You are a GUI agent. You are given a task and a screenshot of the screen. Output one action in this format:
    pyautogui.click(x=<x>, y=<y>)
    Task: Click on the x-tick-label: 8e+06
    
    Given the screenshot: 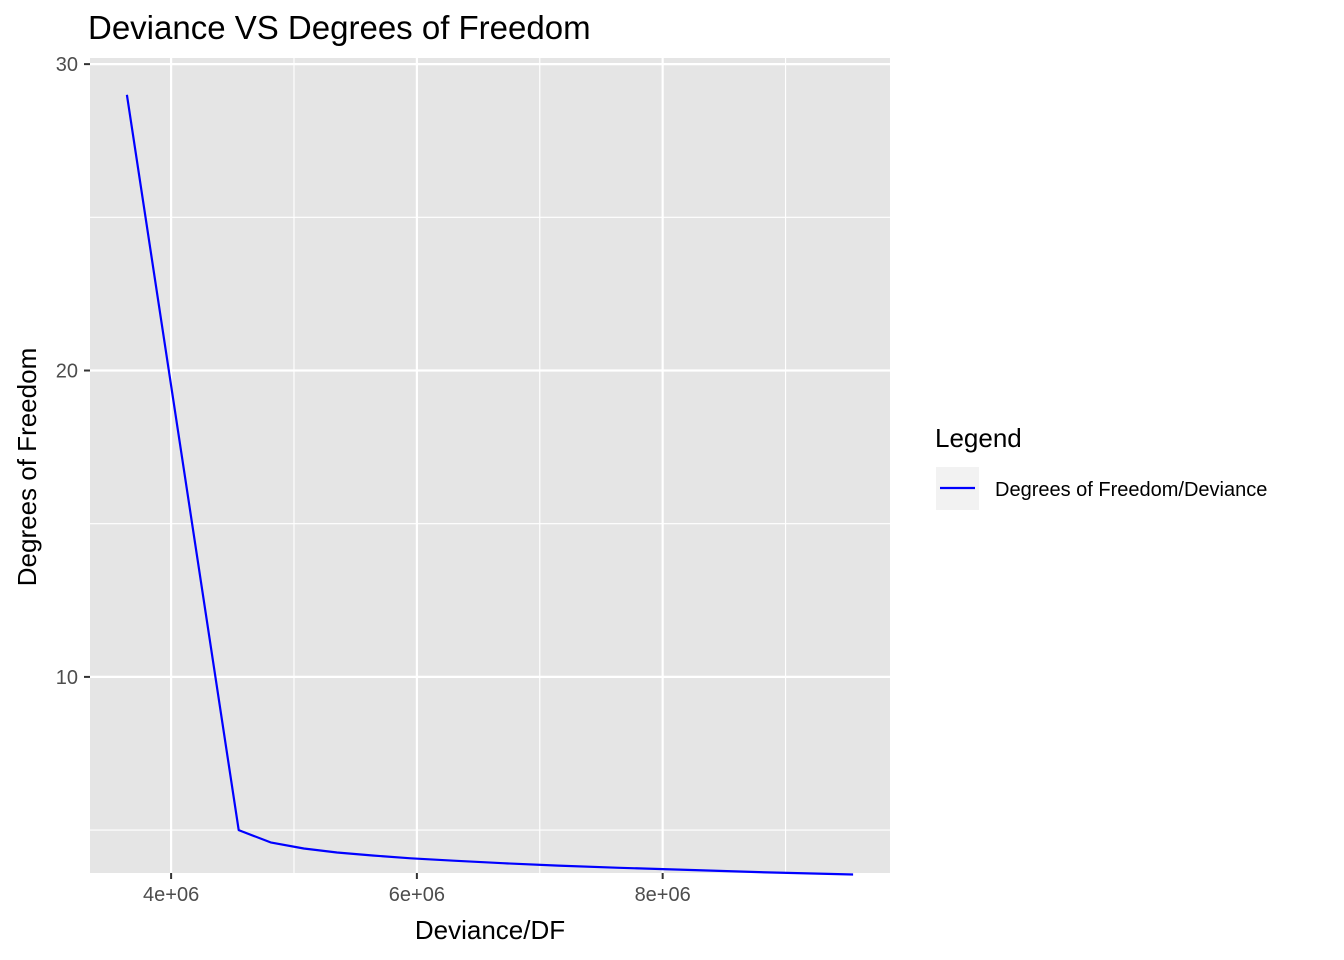 What is the action you would take?
    pyautogui.click(x=663, y=895)
    